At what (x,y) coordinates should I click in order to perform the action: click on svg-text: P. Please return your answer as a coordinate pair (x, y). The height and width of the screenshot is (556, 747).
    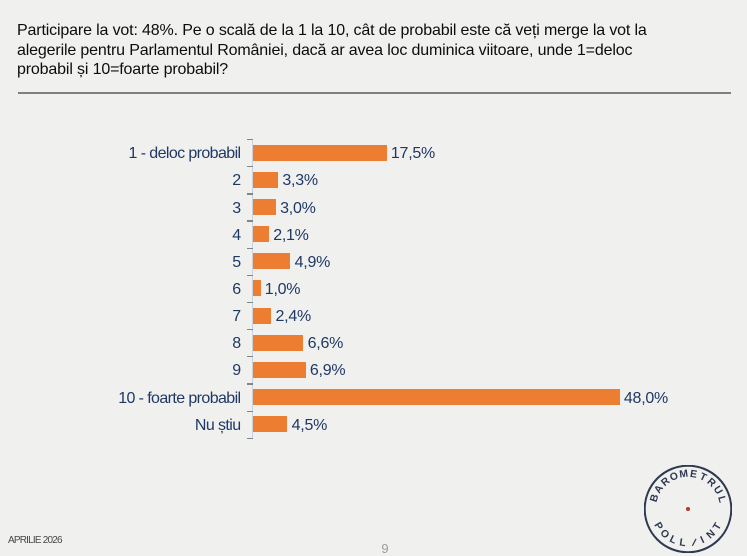
    Looking at the image, I should click on (657, 526).